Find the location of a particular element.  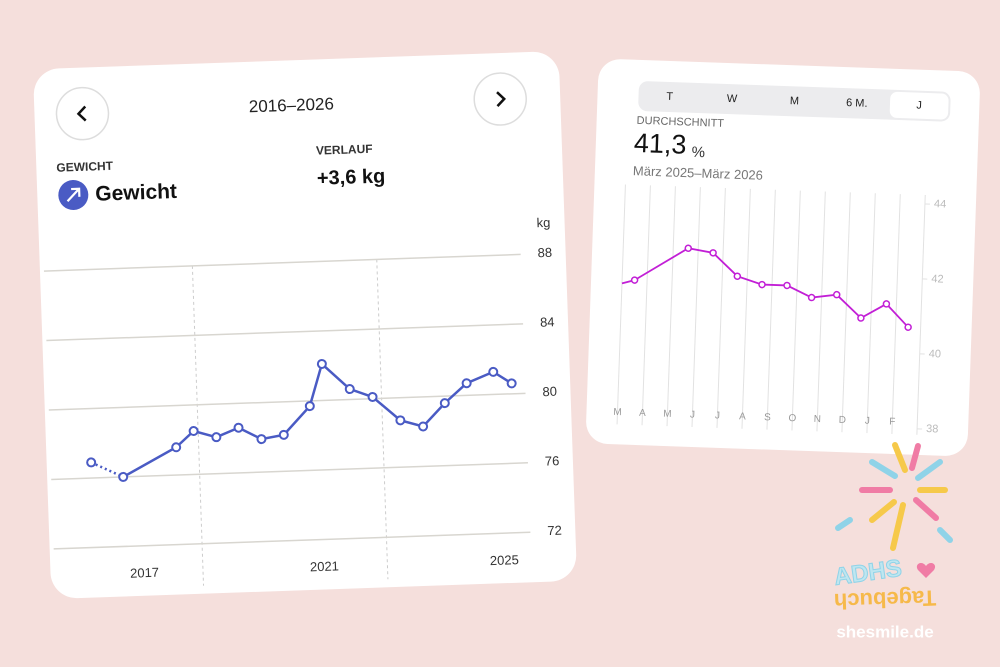

site: shesmile.de is located at coordinates (884, 631).